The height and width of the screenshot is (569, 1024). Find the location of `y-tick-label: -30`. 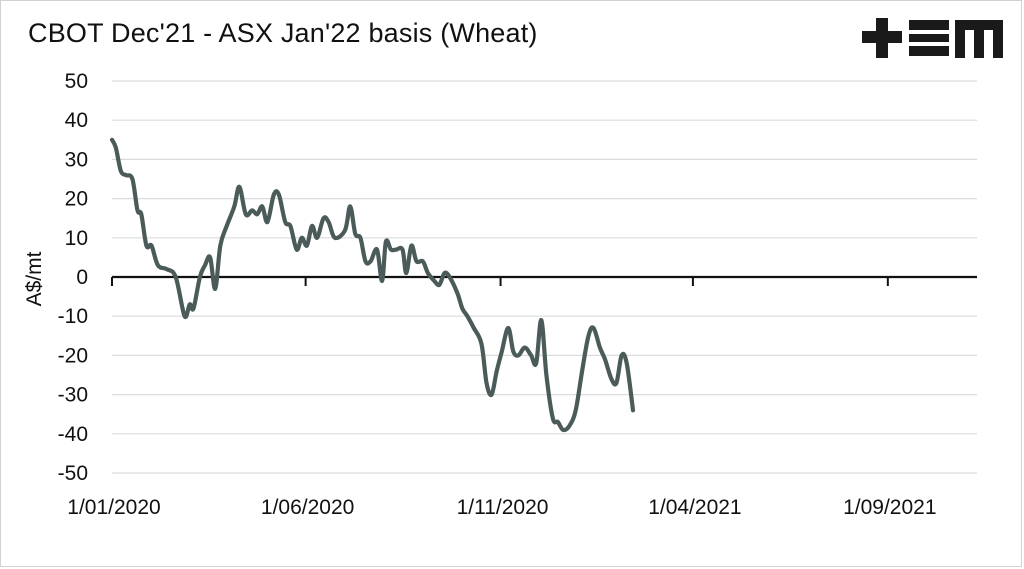

y-tick-label: -30 is located at coordinates (73, 395).